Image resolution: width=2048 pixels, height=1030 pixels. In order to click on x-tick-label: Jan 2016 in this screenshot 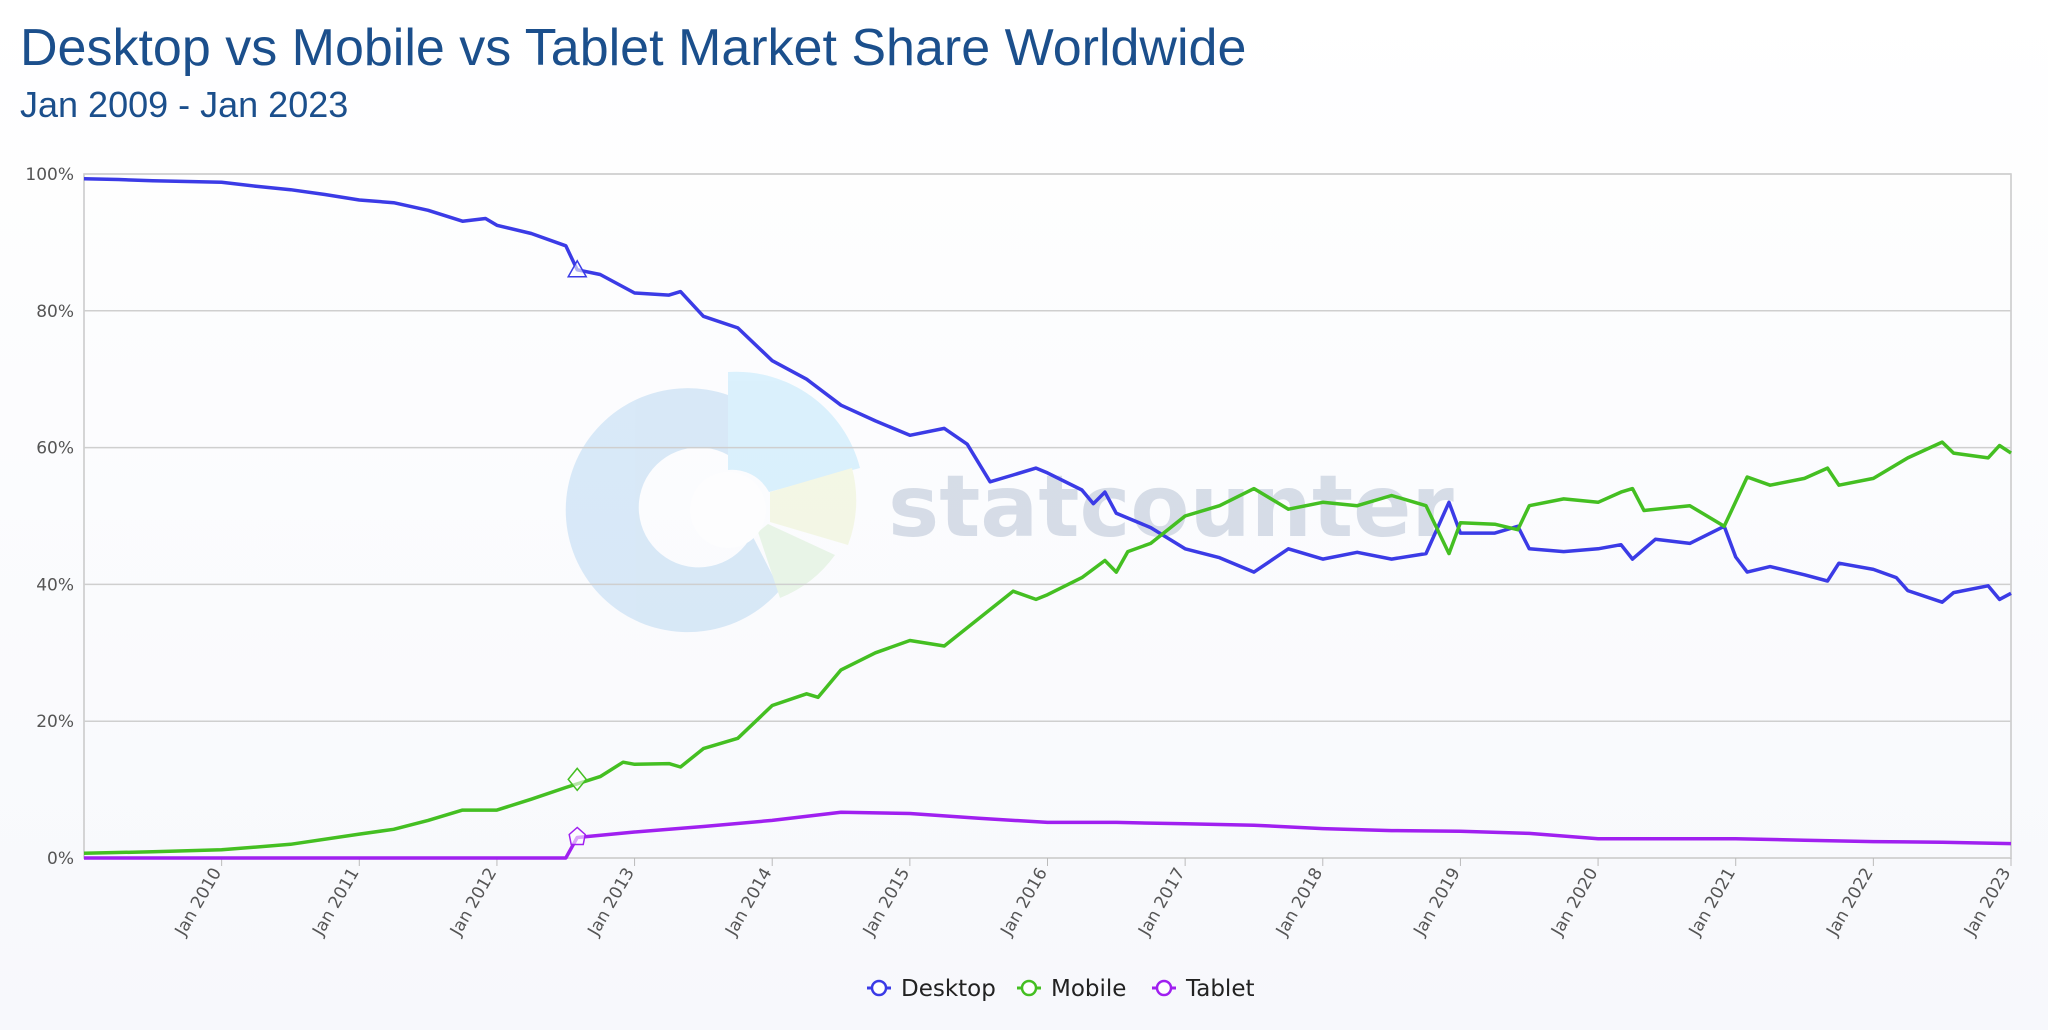, I will do `click(1024, 903)`.